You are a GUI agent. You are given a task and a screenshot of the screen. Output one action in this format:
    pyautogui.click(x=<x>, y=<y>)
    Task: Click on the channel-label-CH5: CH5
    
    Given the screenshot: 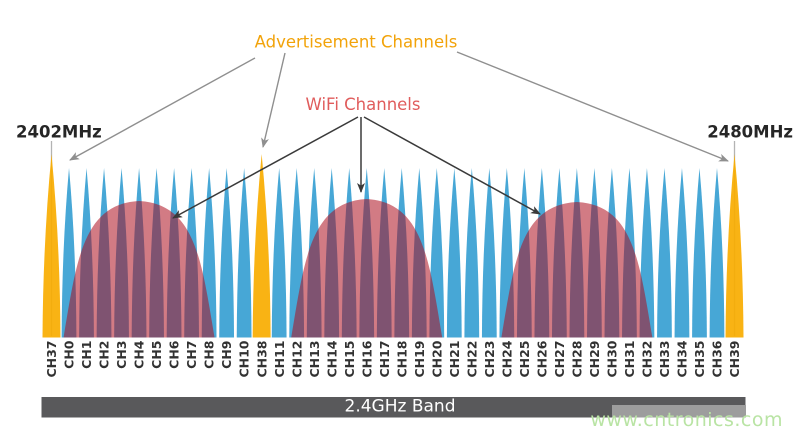 What is the action you would take?
    pyautogui.click(x=156, y=355)
    